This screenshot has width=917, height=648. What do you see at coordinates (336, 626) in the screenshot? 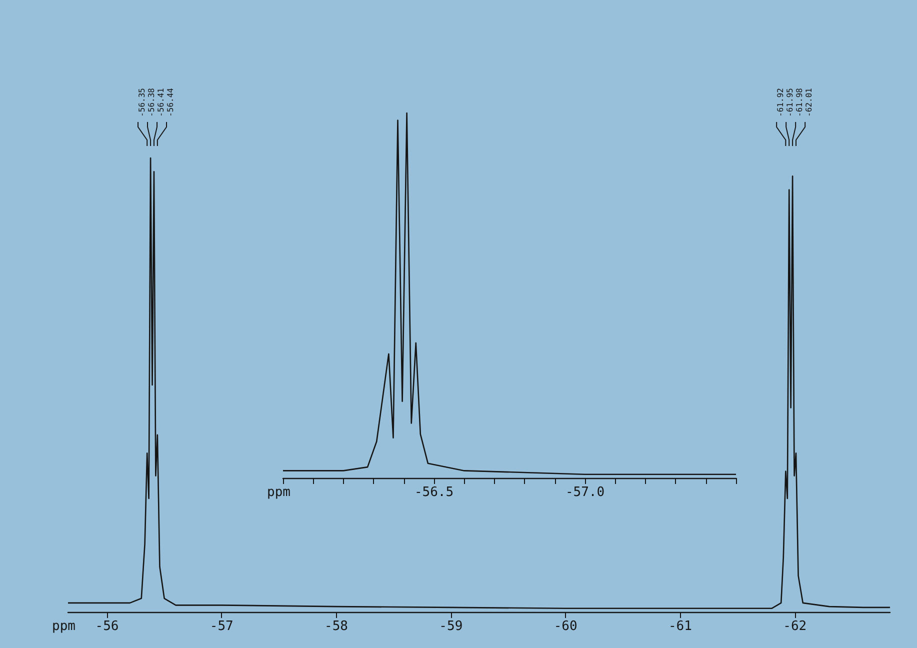
I see `x-tick-label: -58` at bounding box center [336, 626].